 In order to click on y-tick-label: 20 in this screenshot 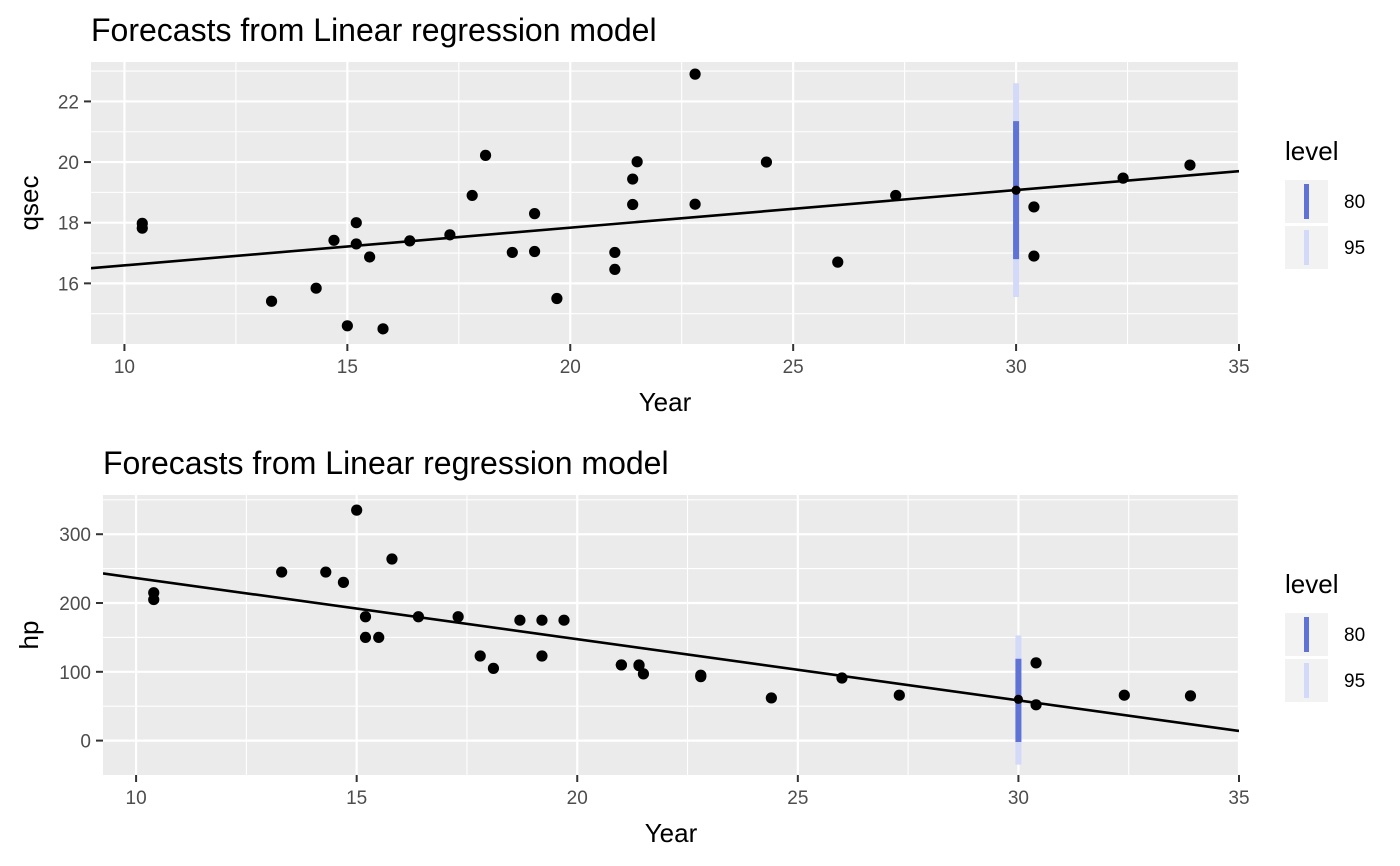, I will do `click(68, 163)`.